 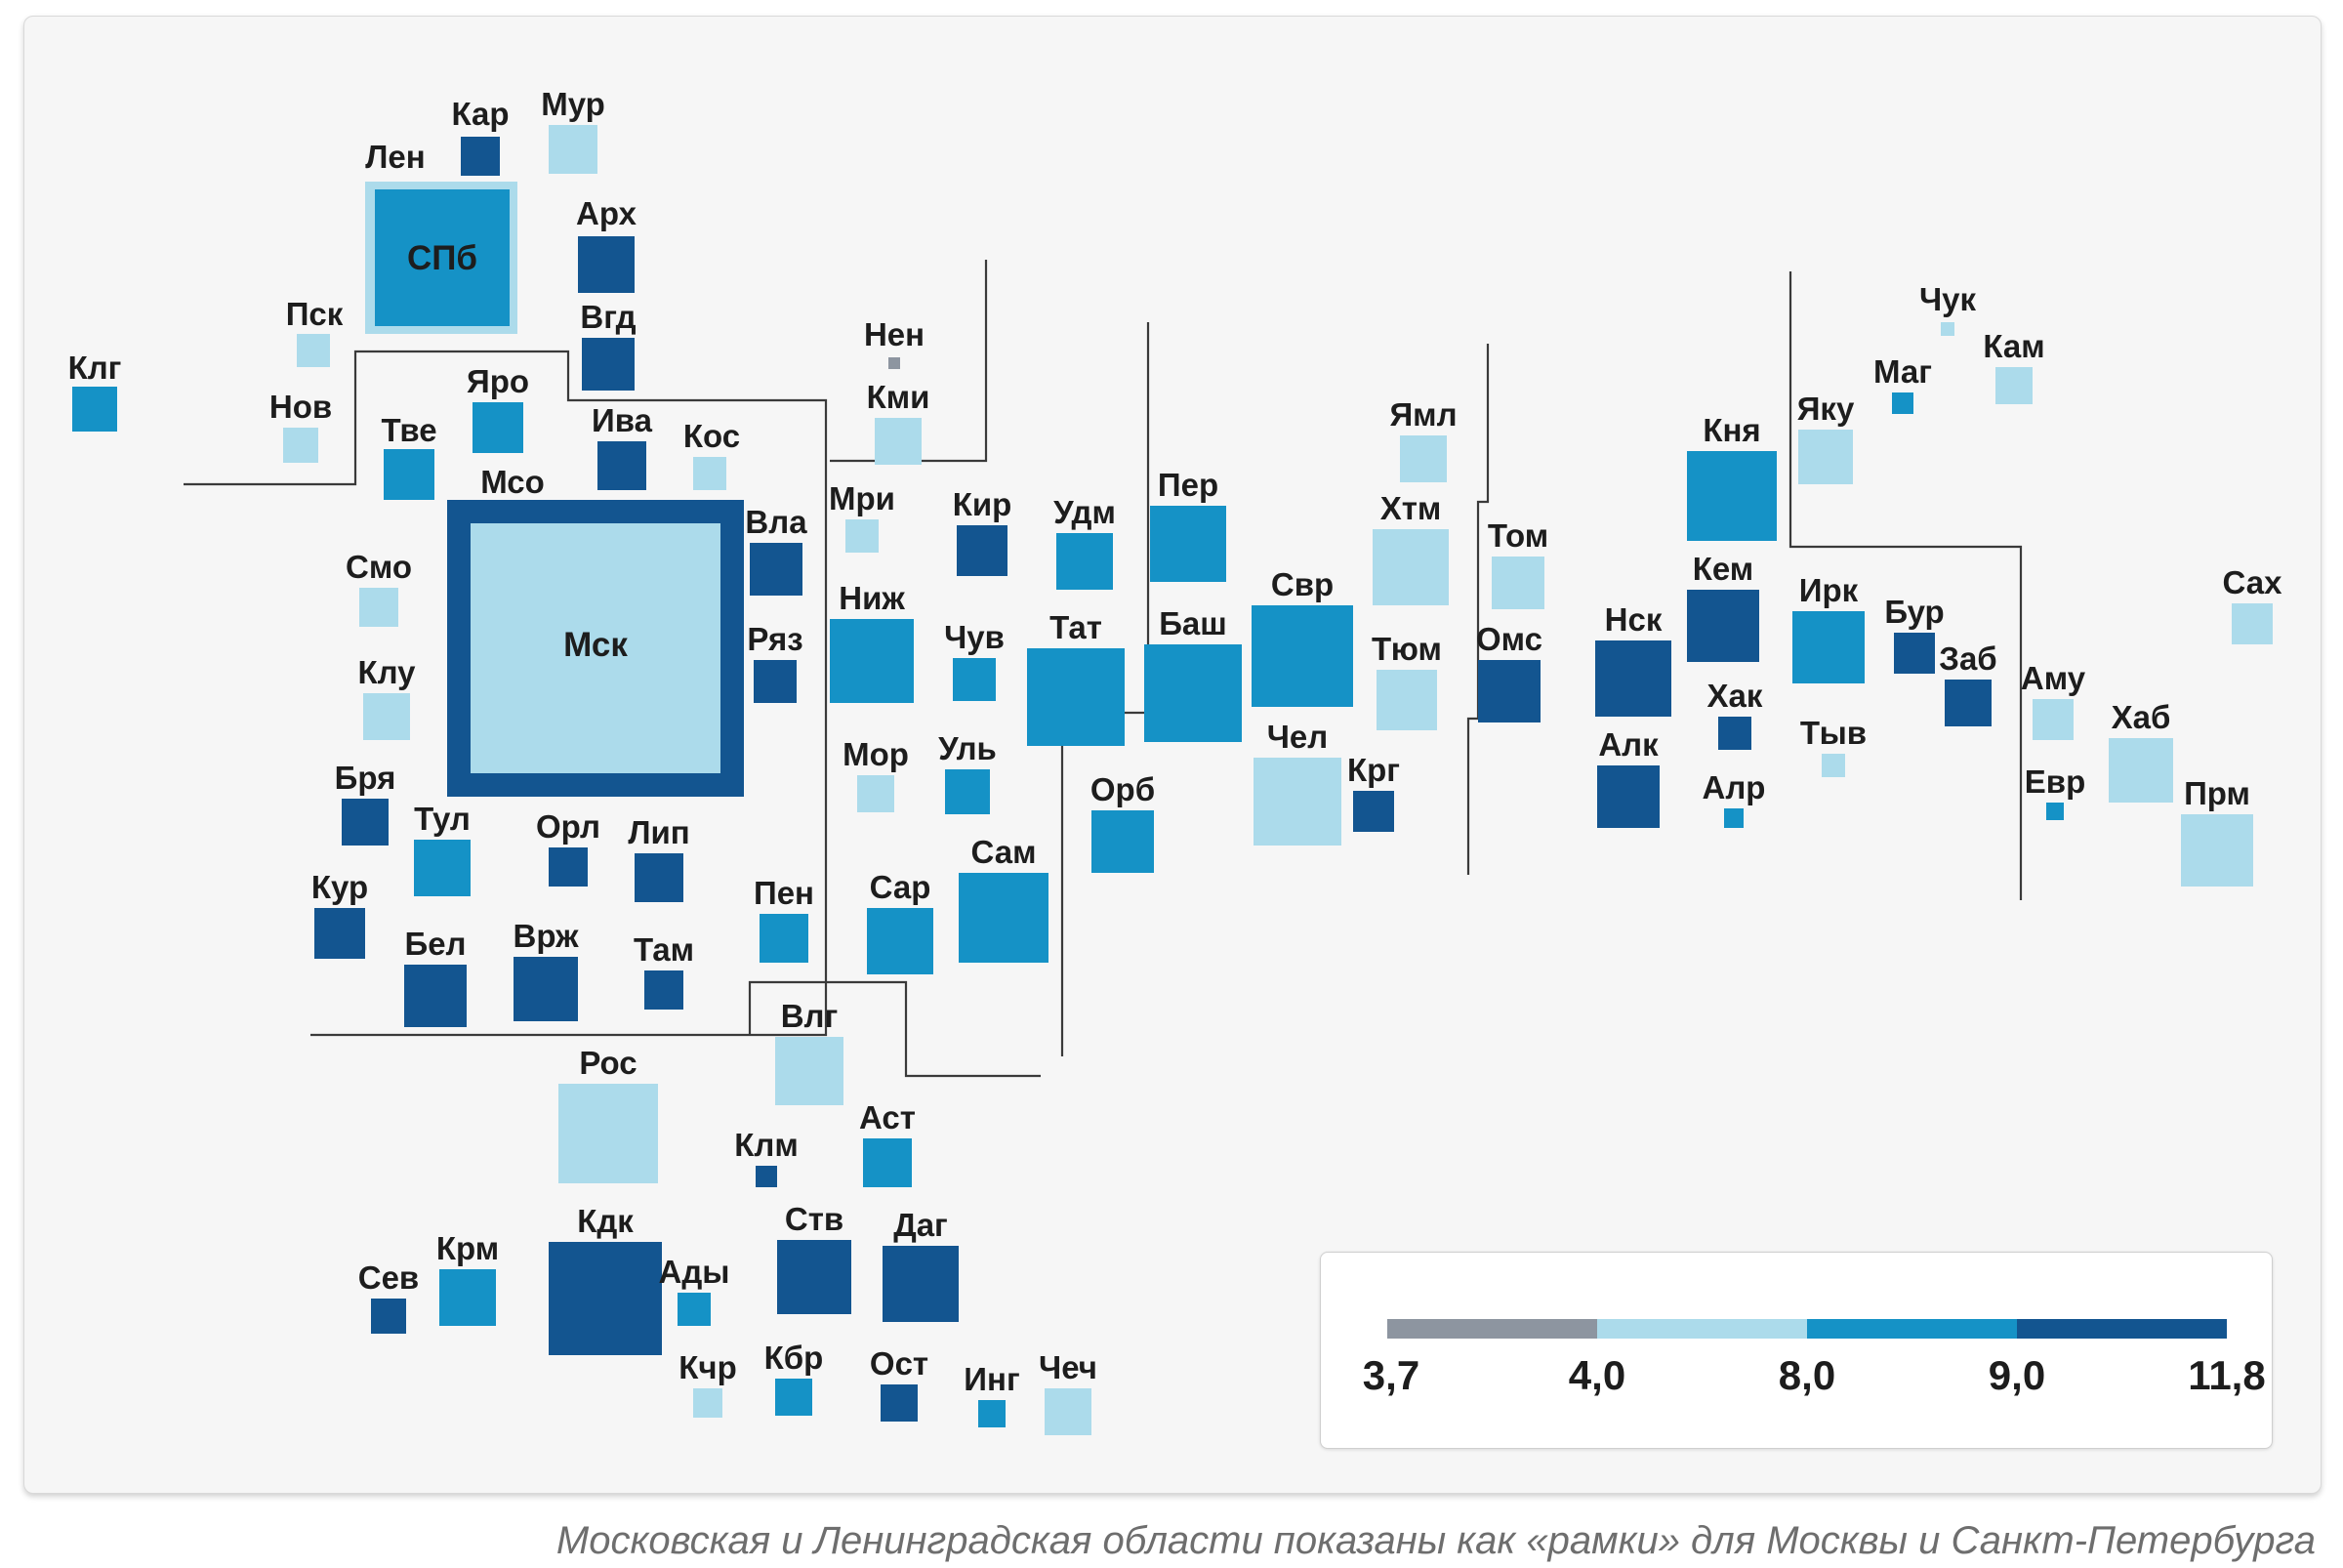 I want to click on region-Ямл: Ямл, so click(x=1423, y=439).